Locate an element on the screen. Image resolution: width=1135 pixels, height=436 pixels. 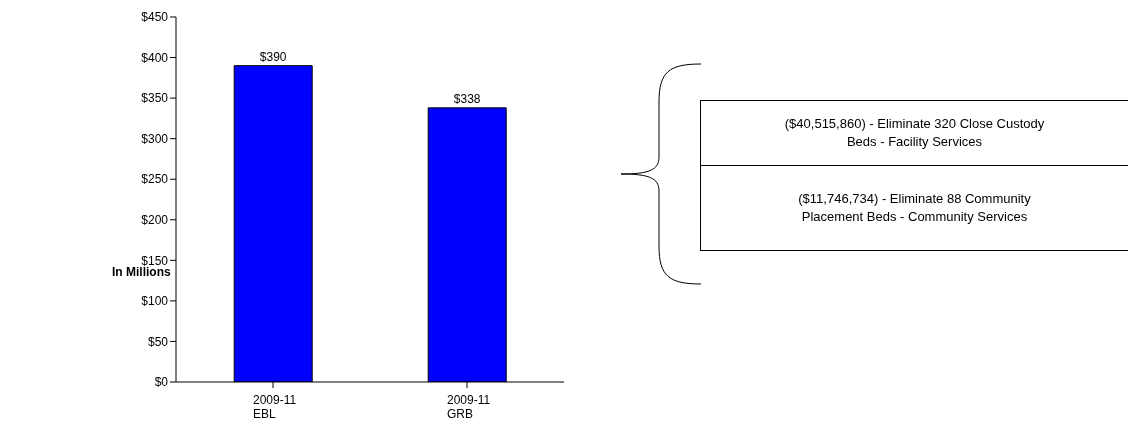
text: ($11,746,734) - Eliminate 88 Community Placement Beds - Community Services is located at coordinates (914, 208).